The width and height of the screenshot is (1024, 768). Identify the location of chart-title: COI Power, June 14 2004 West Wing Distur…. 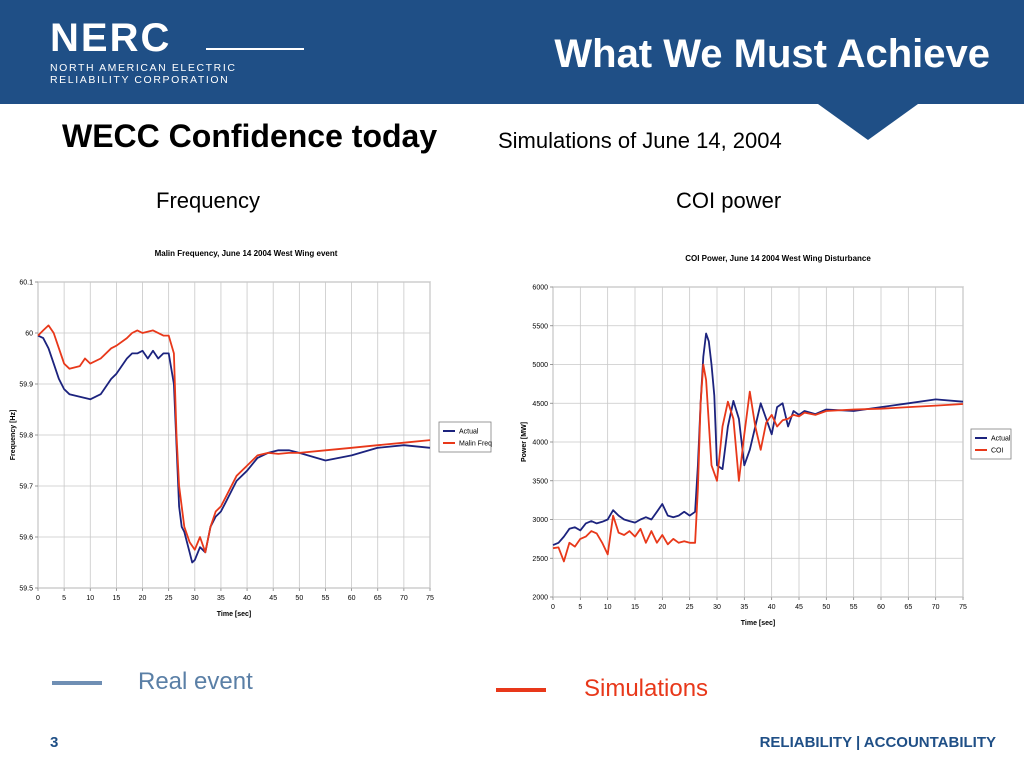
(778, 258).